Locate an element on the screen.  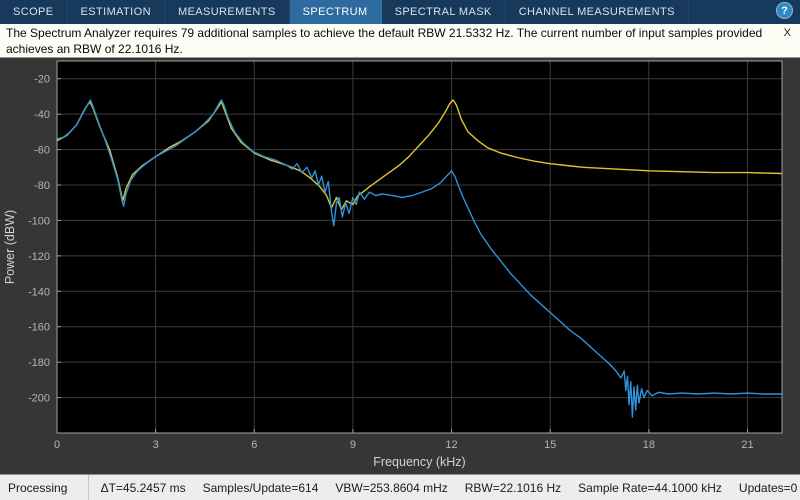
svg-text: 12 is located at coordinates (451, 445).